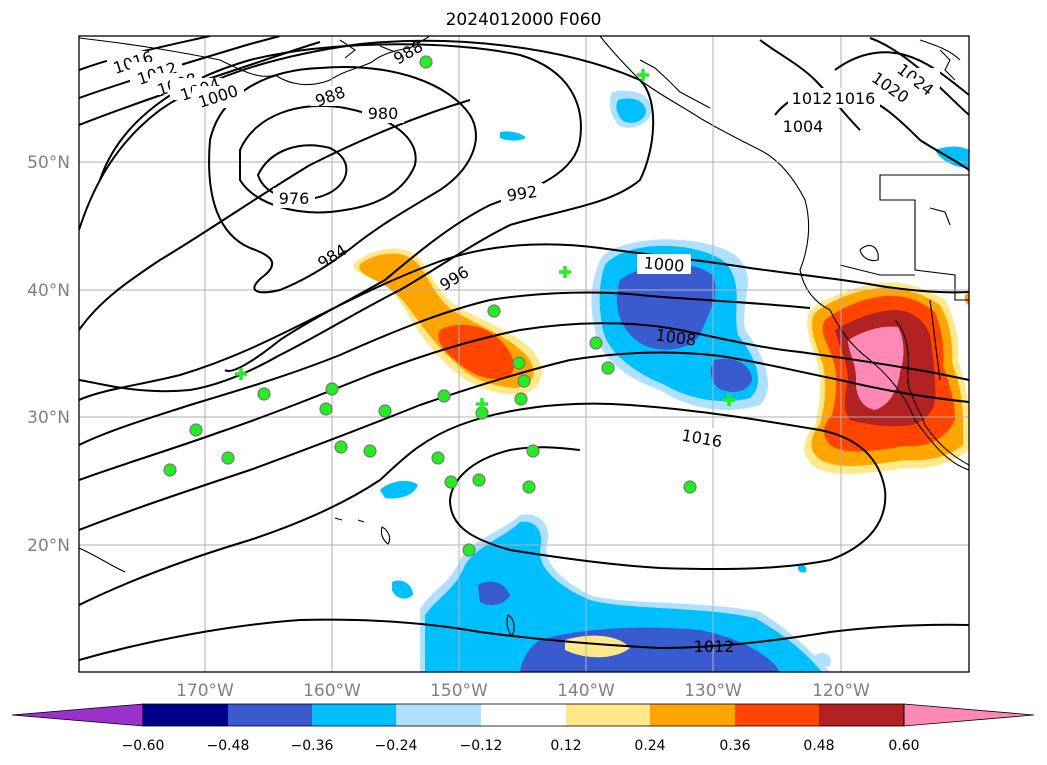 Image resolution: width=1047 pixels, height=765 pixels. What do you see at coordinates (803, 126) in the screenshot?
I see `isobar-label: 1004` at bounding box center [803, 126].